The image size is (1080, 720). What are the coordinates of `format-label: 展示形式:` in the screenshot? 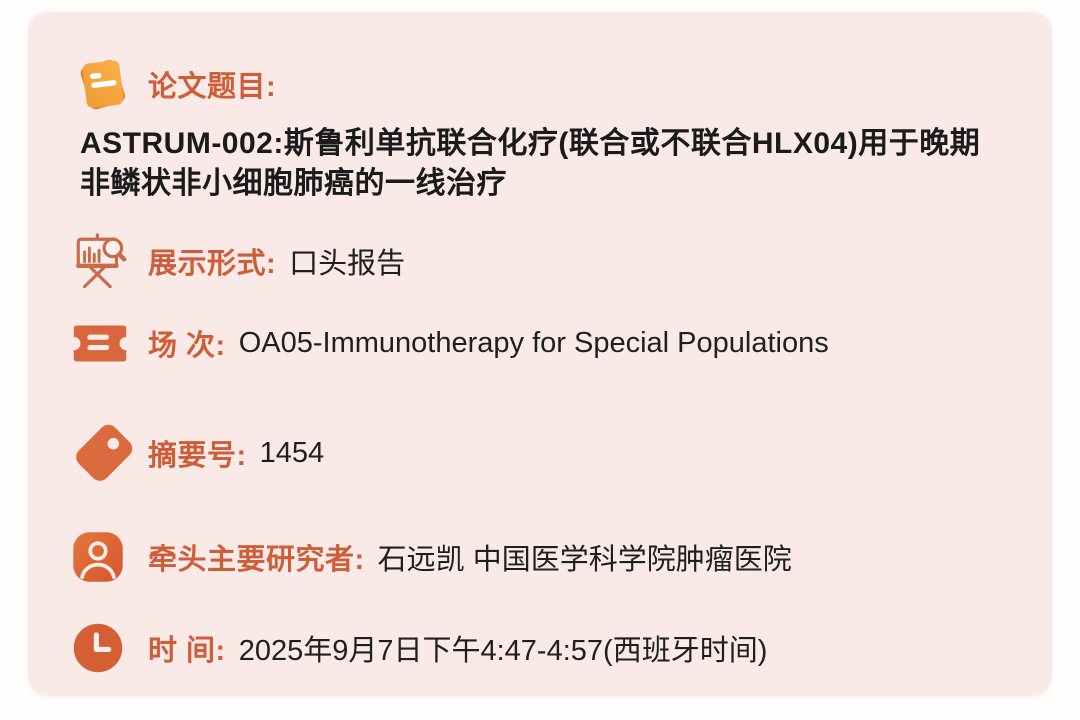 It's located at (212, 264).